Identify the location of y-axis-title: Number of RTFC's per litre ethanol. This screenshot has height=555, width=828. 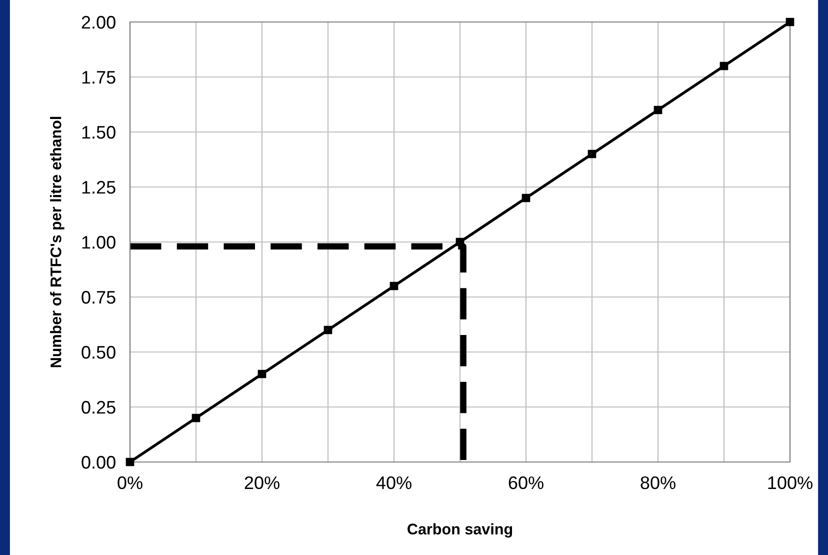
(57, 242).